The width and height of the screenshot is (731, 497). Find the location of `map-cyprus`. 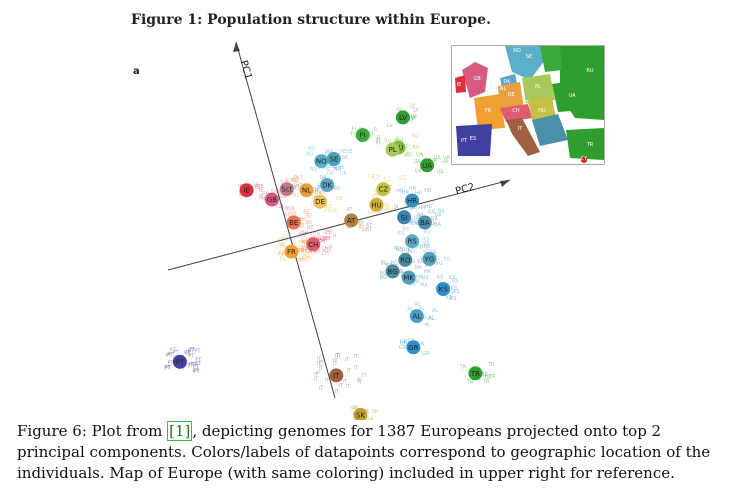

map-cyprus is located at coordinates (584, 160).